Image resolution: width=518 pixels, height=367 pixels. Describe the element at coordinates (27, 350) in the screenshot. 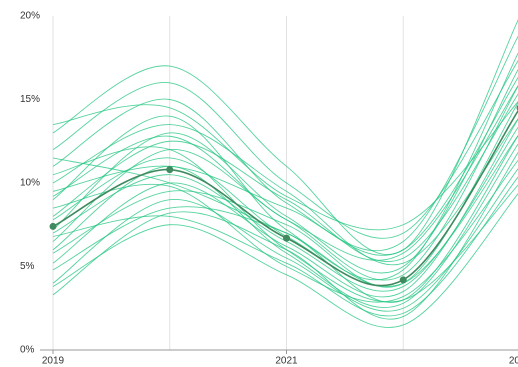

I see `y-tick-label: 0%` at that location.